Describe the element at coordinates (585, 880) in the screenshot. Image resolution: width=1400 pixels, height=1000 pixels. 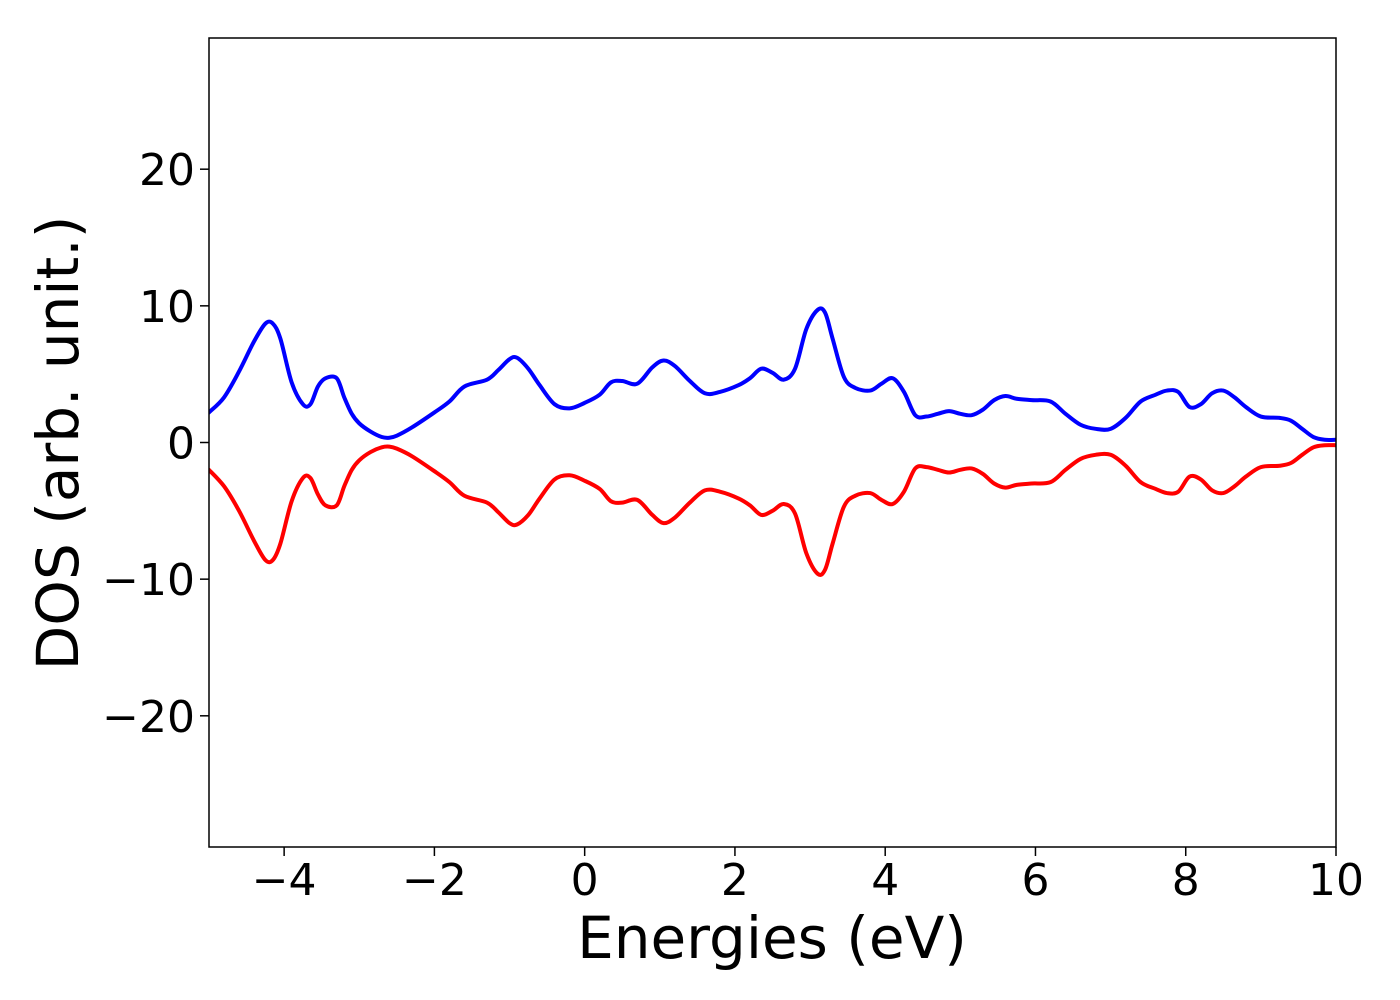
I see `x-tick-label: 0` at that location.